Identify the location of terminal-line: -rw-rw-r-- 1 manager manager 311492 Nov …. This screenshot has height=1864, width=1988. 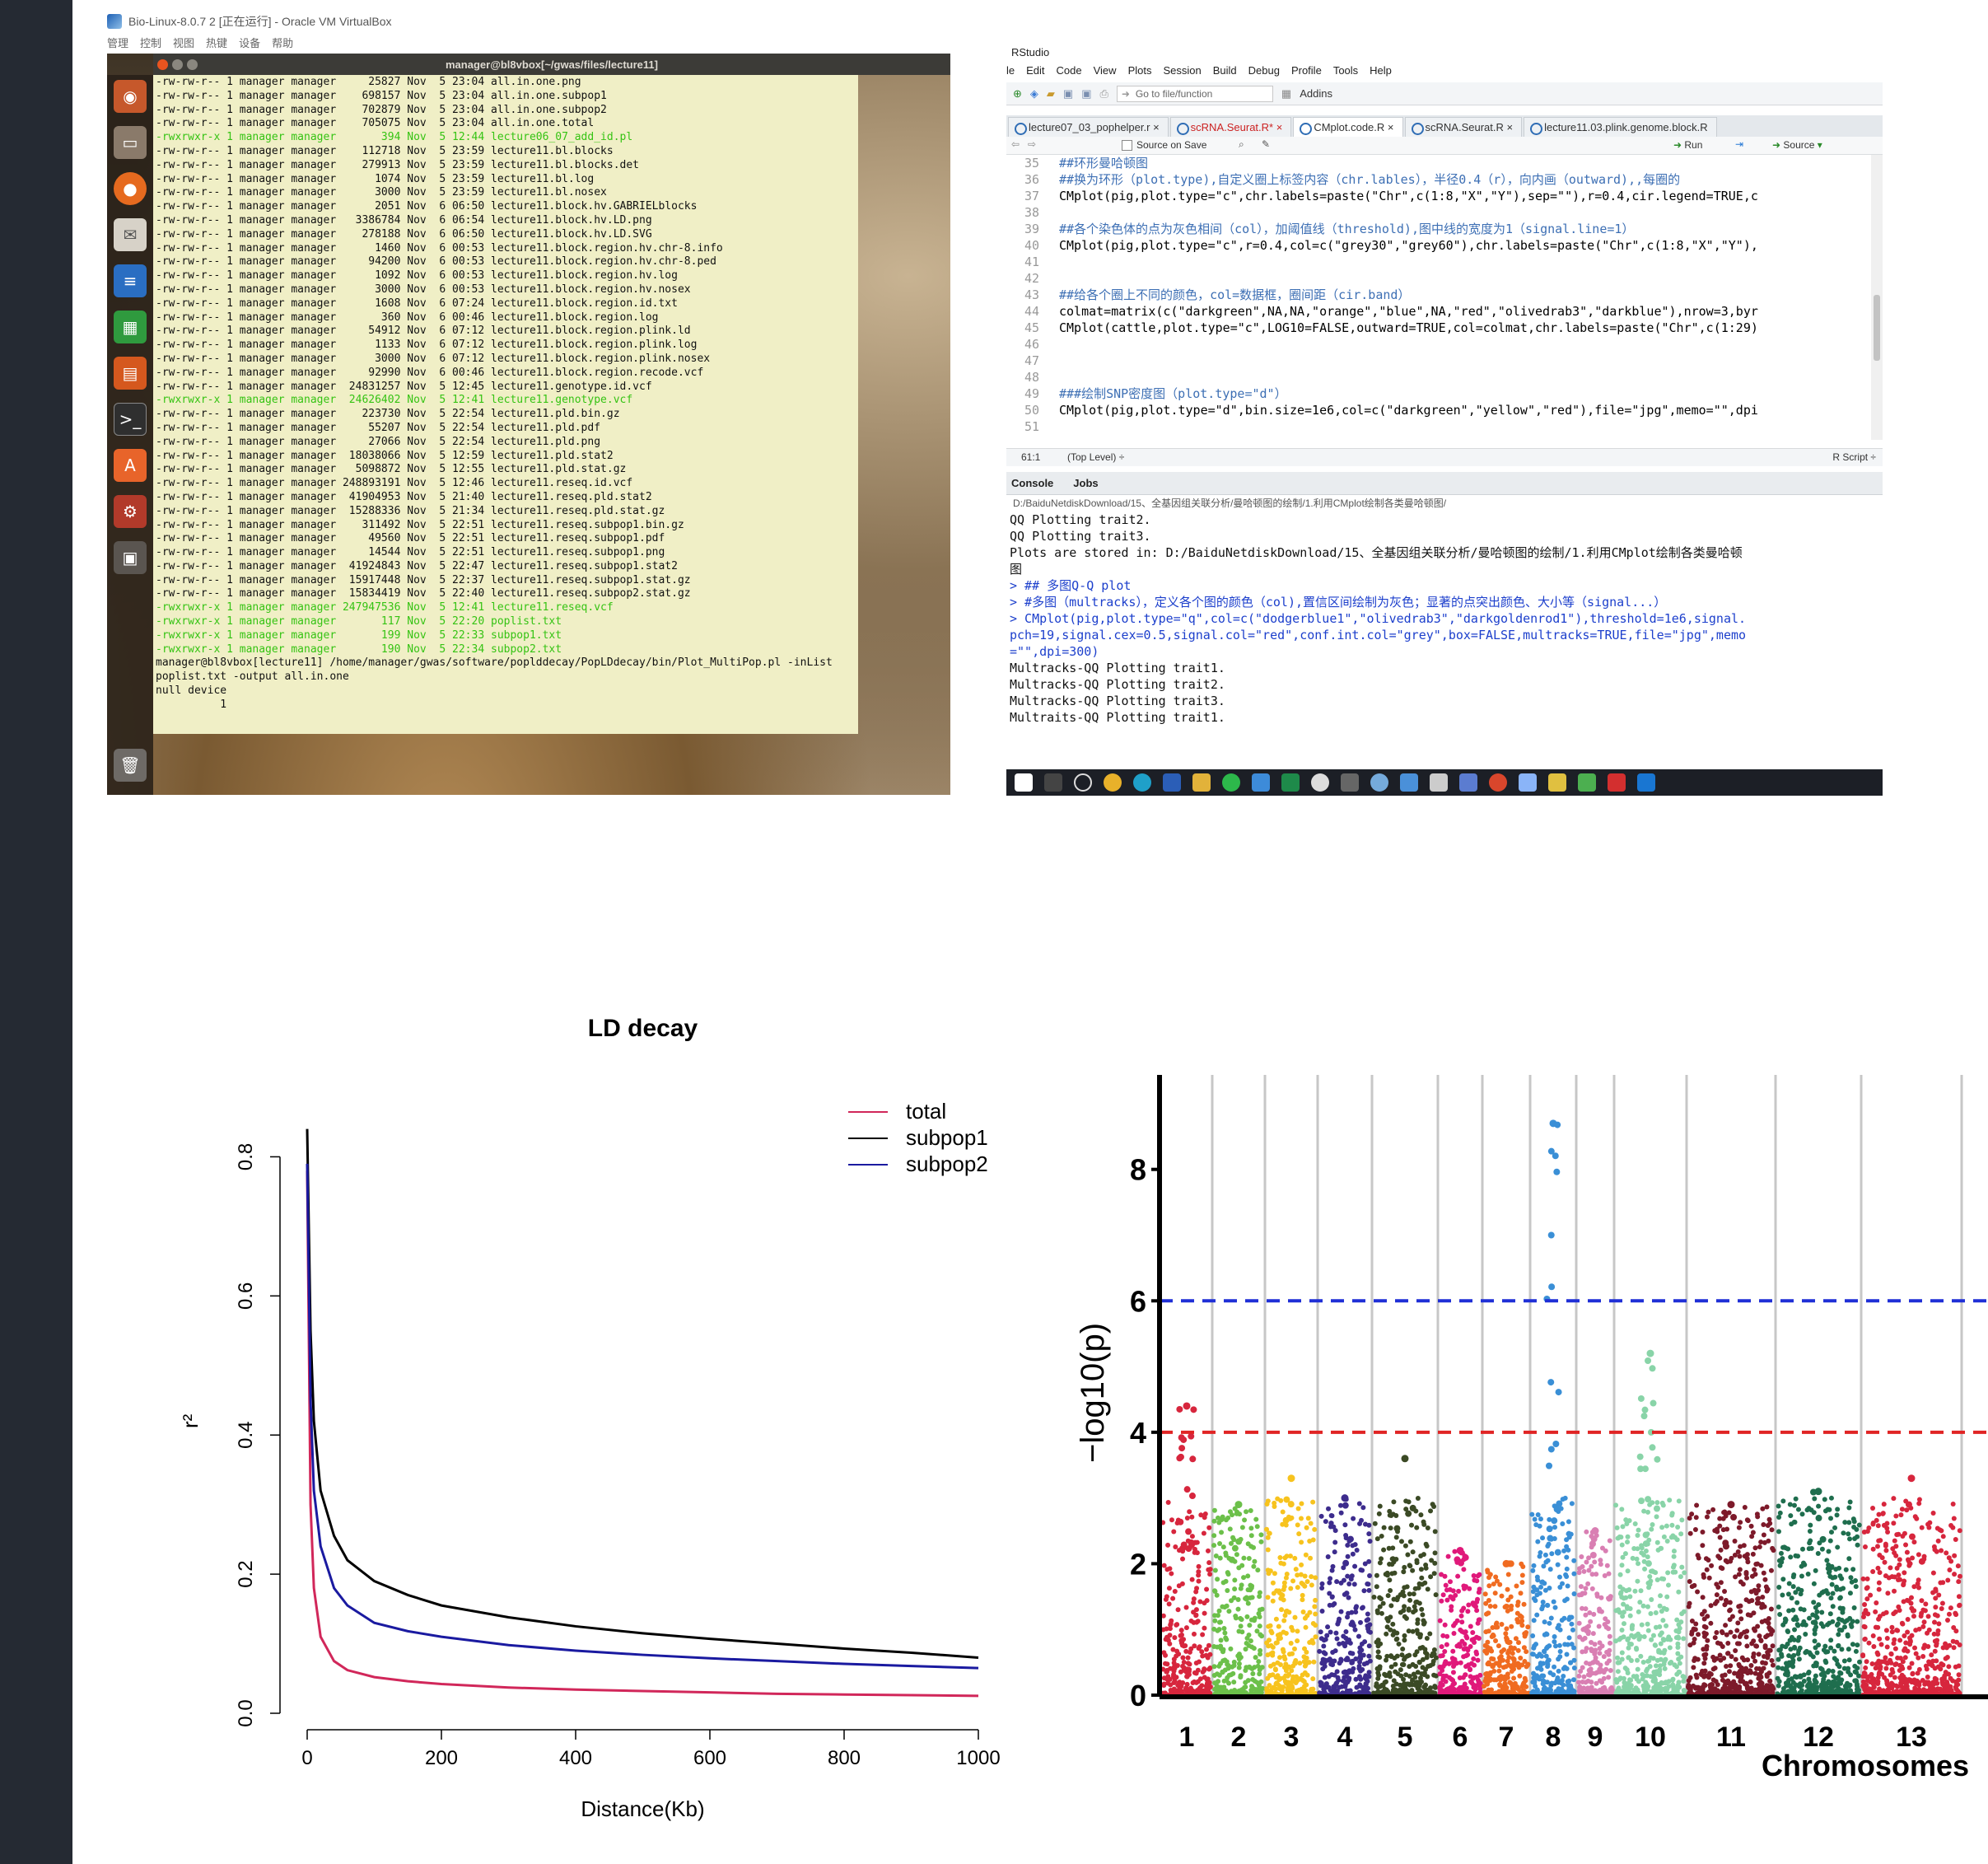
(420, 524).